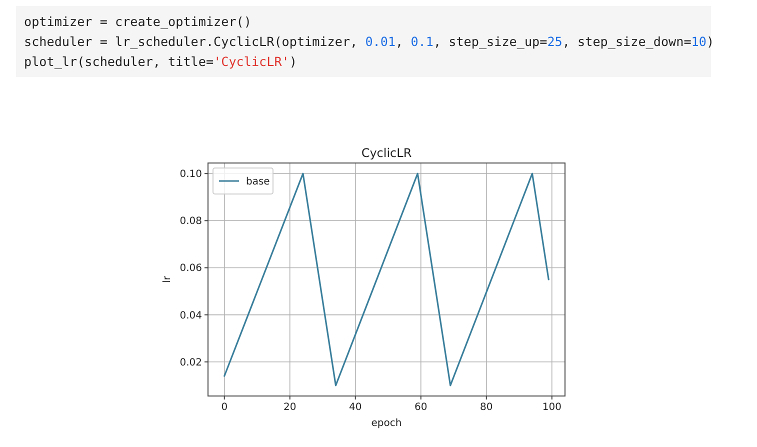 The image size is (757, 447). What do you see at coordinates (167, 279) in the screenshot?
I see `y-axis-title: lr` at bounding box center [167, 279].